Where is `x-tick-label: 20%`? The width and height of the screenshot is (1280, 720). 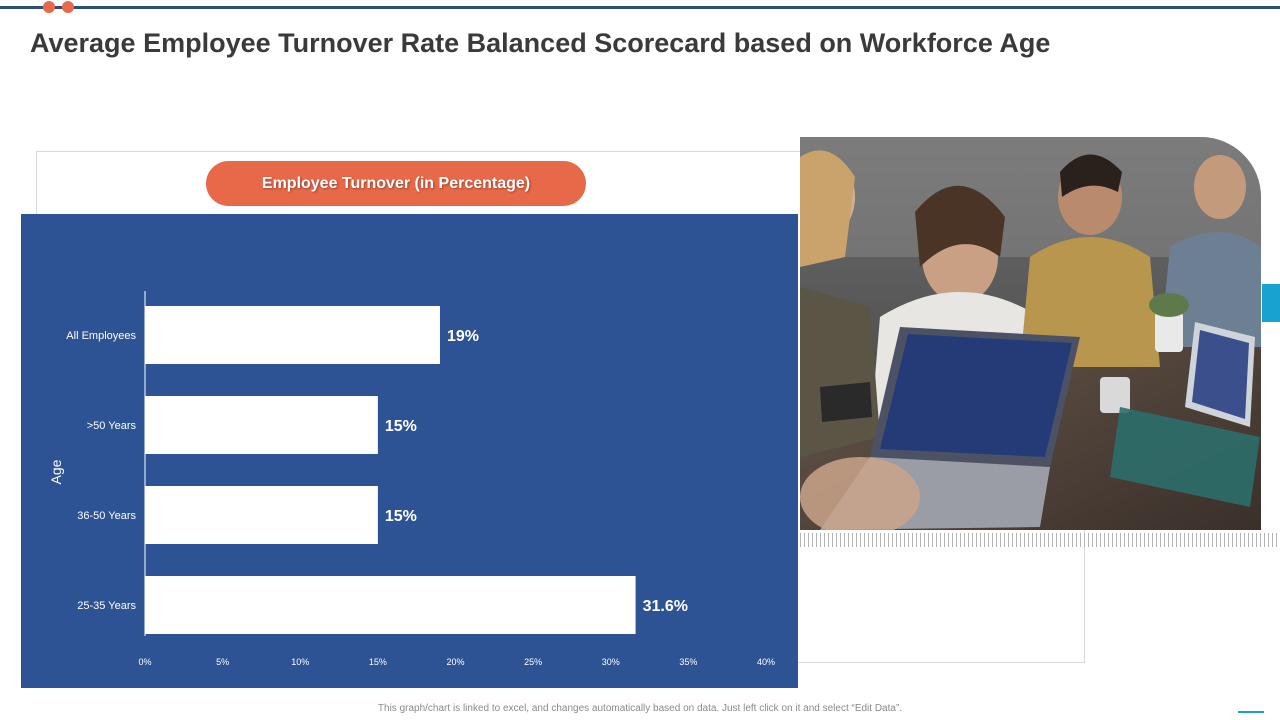 x-tick-label: 20% is located at coordinates (455, 662).